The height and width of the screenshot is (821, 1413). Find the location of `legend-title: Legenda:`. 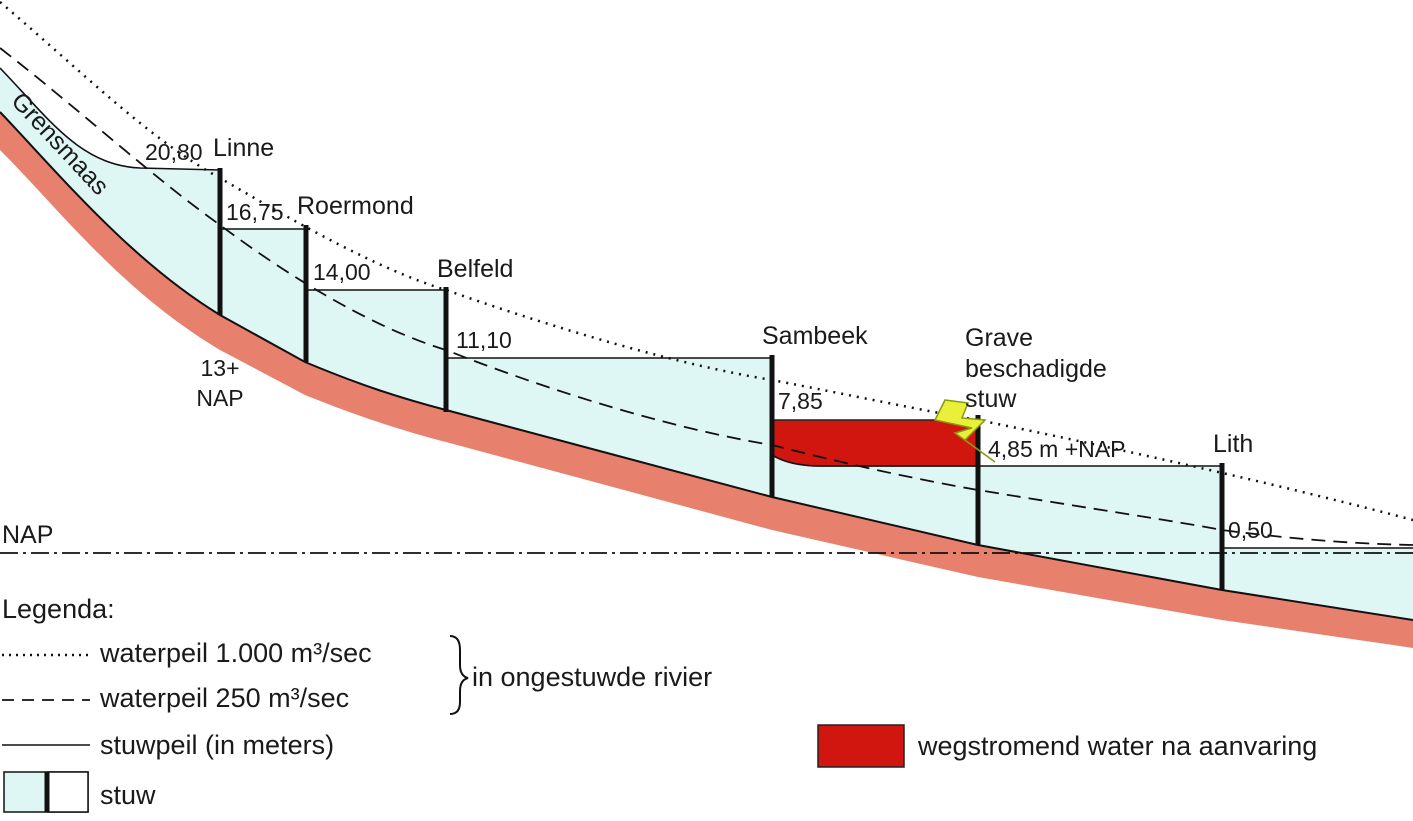

legend-title: Legenda: is located at coordinates (58, 609).